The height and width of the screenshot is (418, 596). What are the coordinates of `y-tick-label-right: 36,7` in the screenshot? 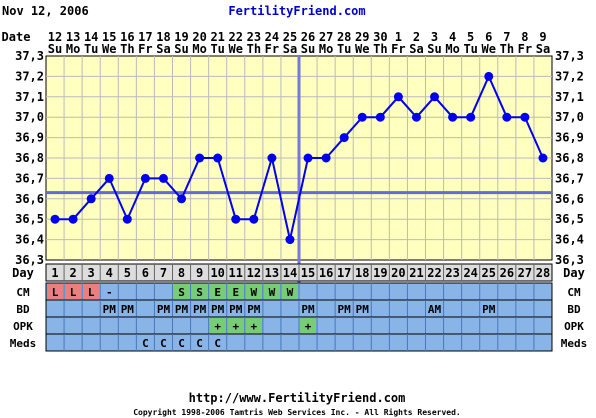 It's located at (569, 178).